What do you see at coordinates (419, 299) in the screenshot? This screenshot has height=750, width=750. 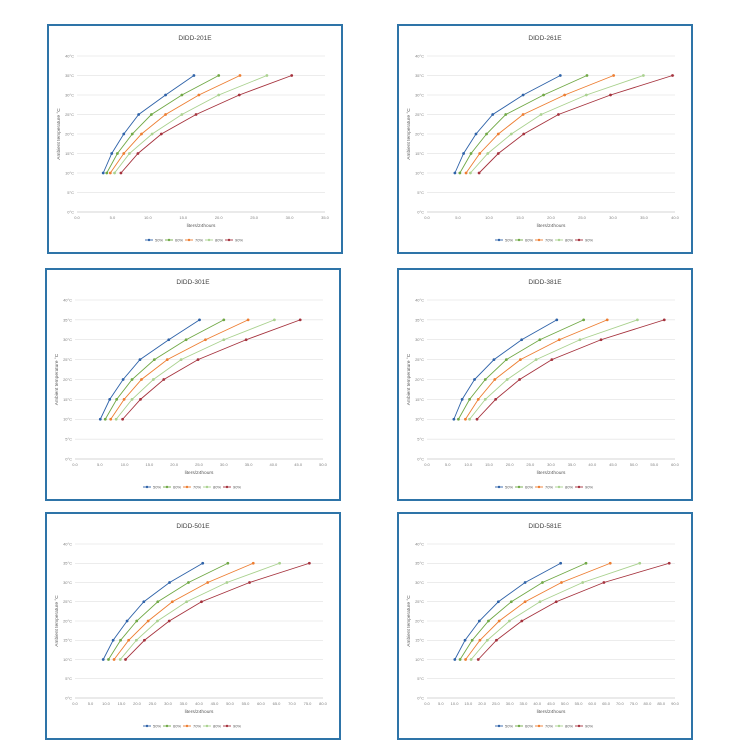 I see `y-tick-label: 40°C` at bounding box center [419, 299].